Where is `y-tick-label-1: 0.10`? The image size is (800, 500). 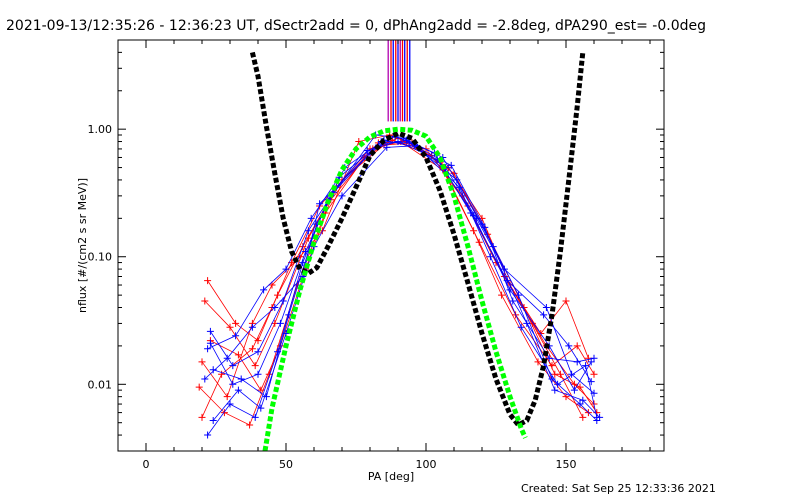 y-tick-label-1: 0.10 is located at coordinates (100, 257).